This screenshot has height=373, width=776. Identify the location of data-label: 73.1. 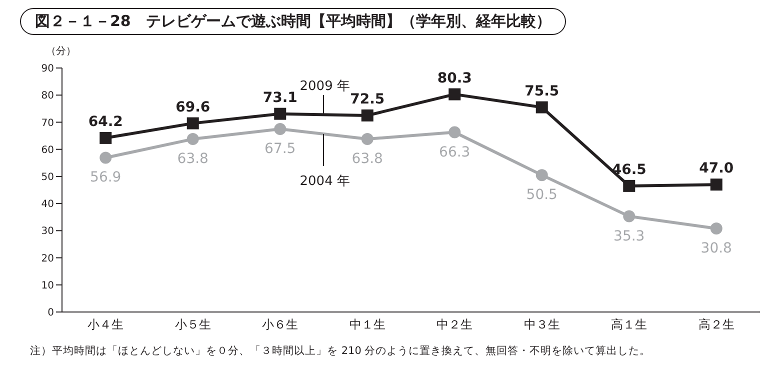
(280, 98).